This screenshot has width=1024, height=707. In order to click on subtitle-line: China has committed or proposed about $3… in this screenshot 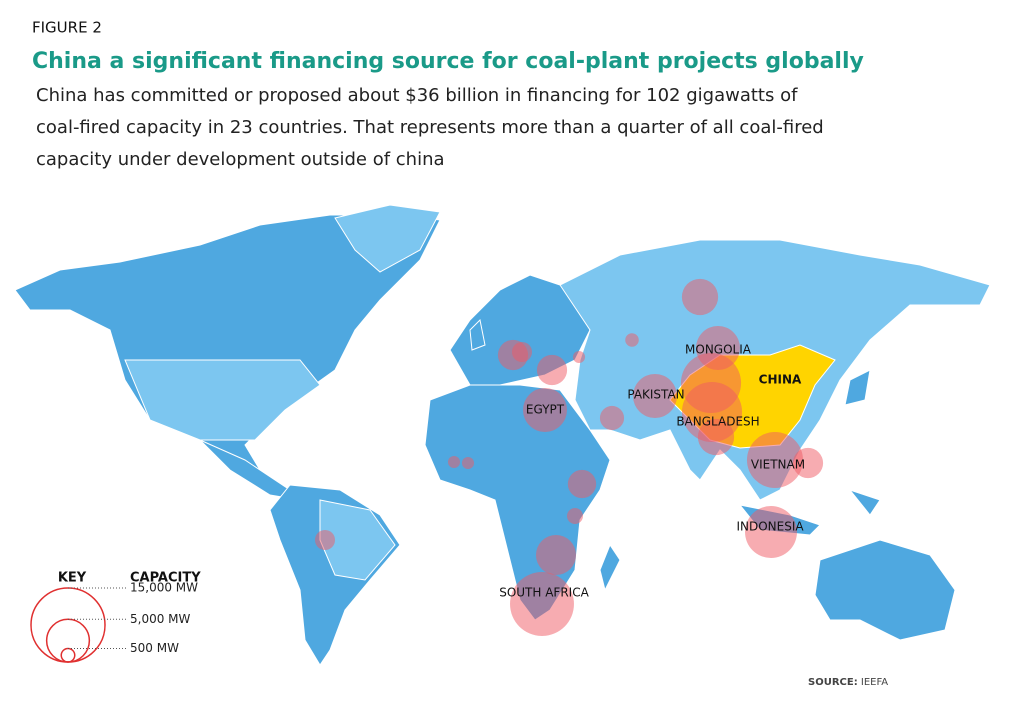, I will do `click(417, 95)`.